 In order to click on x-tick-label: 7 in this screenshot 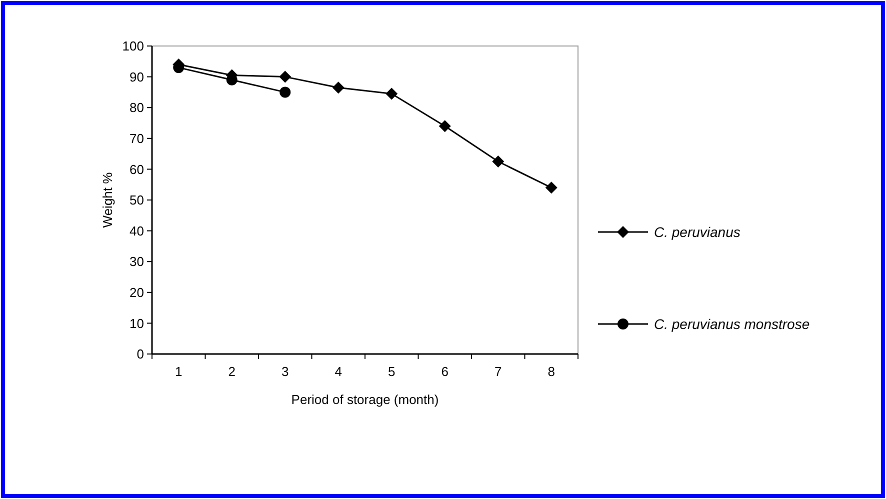, I will do `click(498, 371)`.